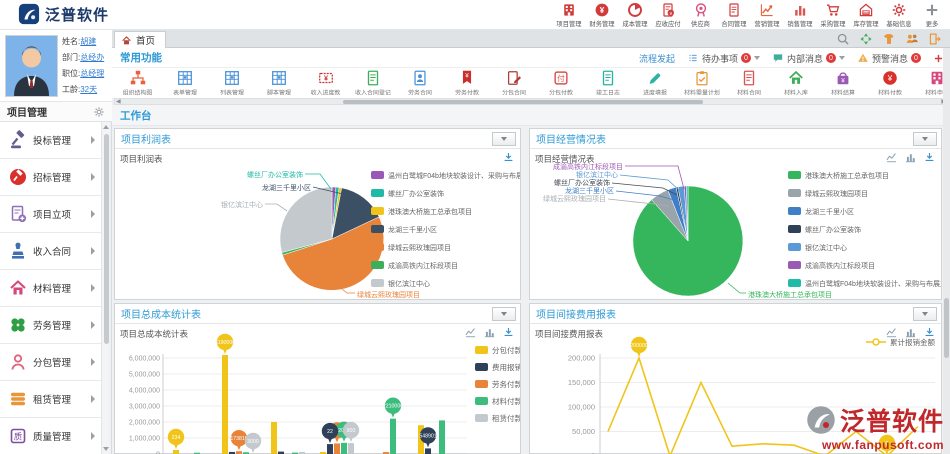 Image resolution: width=950 pixels, height=454 pixels. What do you see at coordinates (581, 358) in the screenshot?
I see `y-axis-tick: 200,000` at bounding box center [581, 358].